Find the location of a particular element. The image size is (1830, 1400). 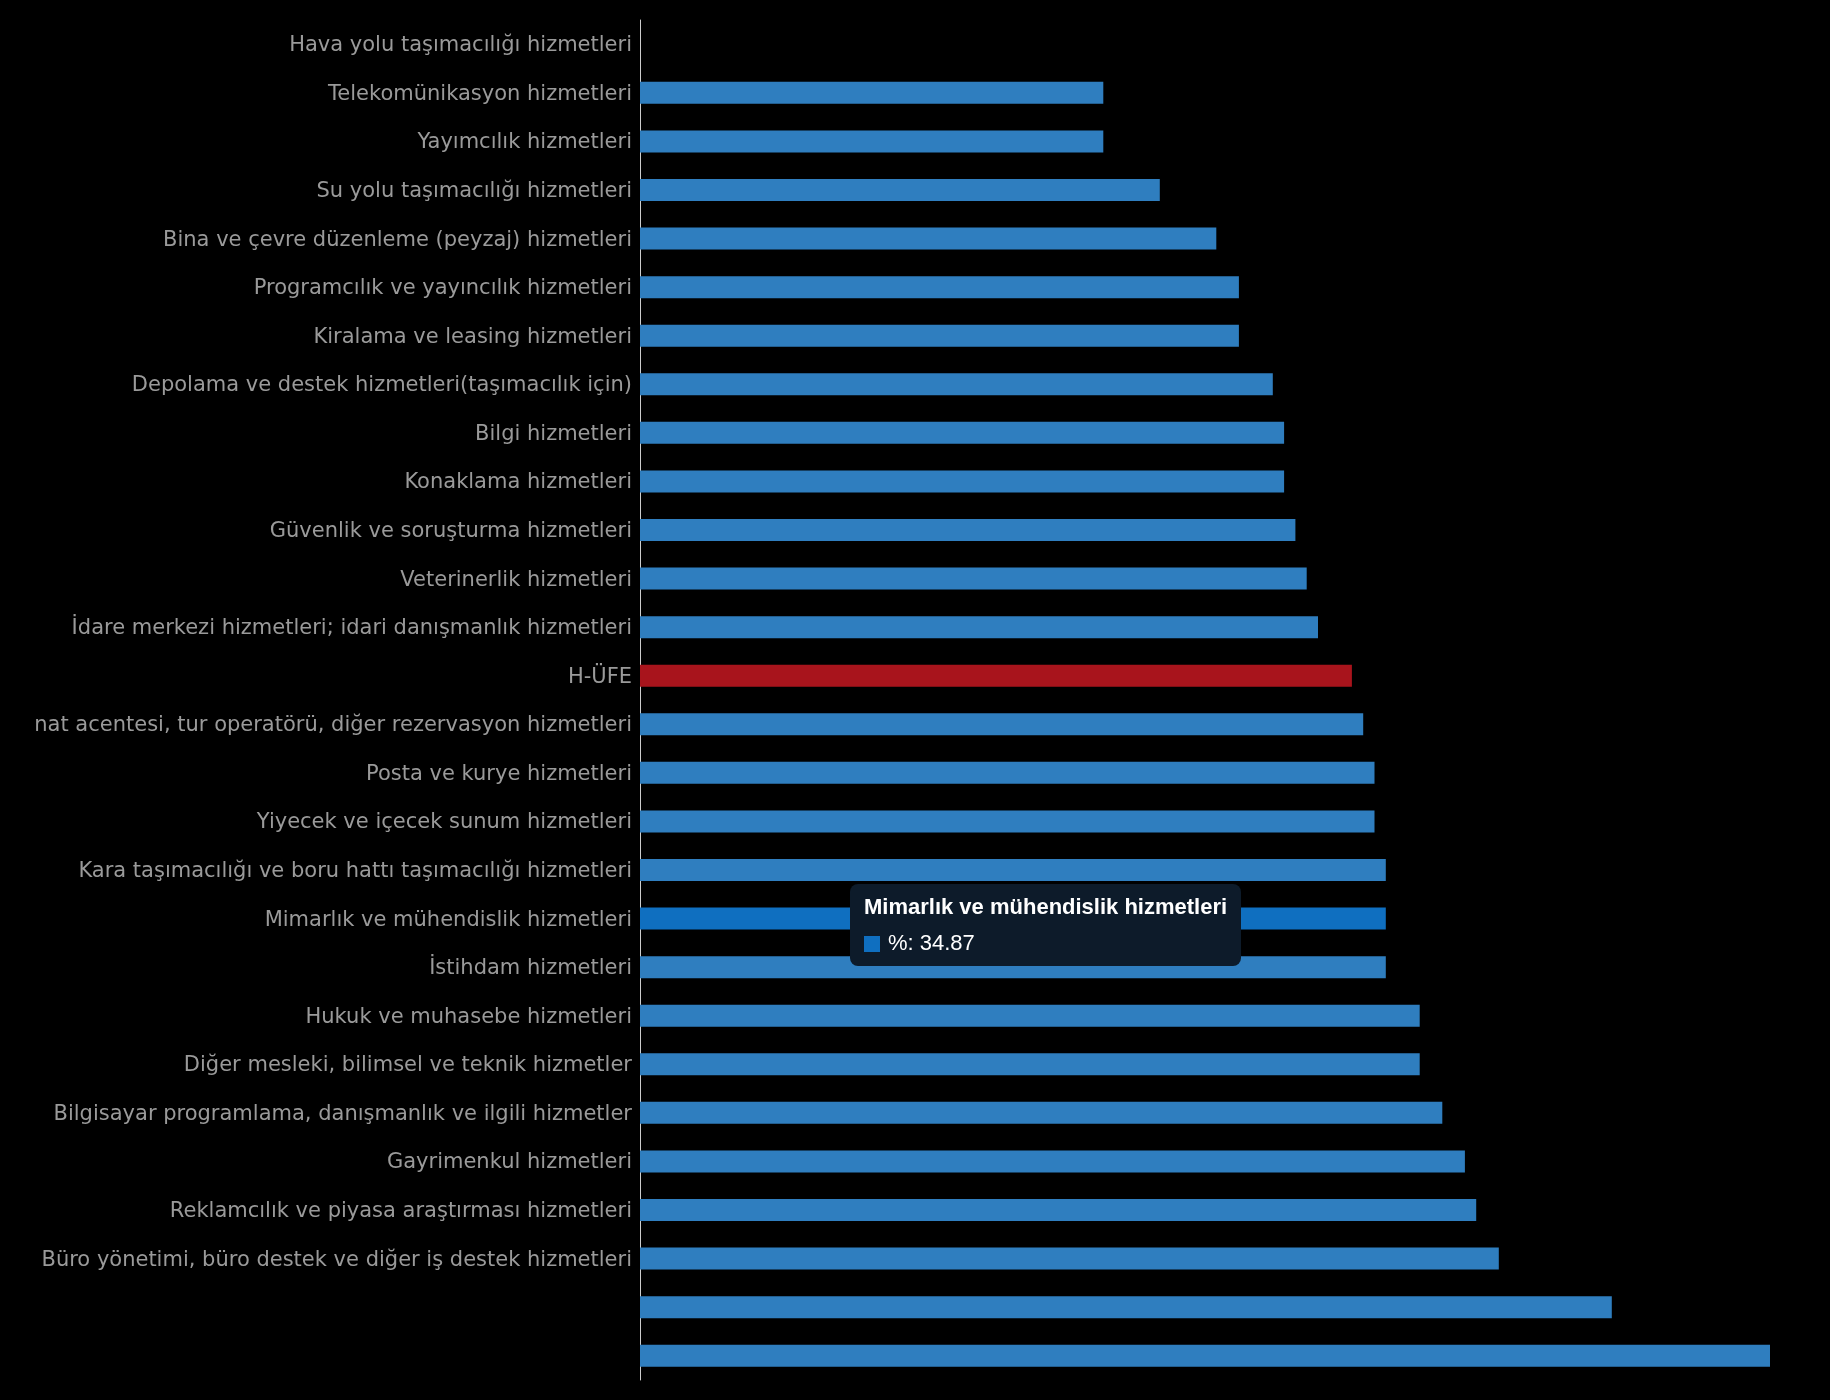

y-tick-label: İdare merkezi hizmetleri; idari danışmanlık hizmetleri is located at coordinates (351, 627).